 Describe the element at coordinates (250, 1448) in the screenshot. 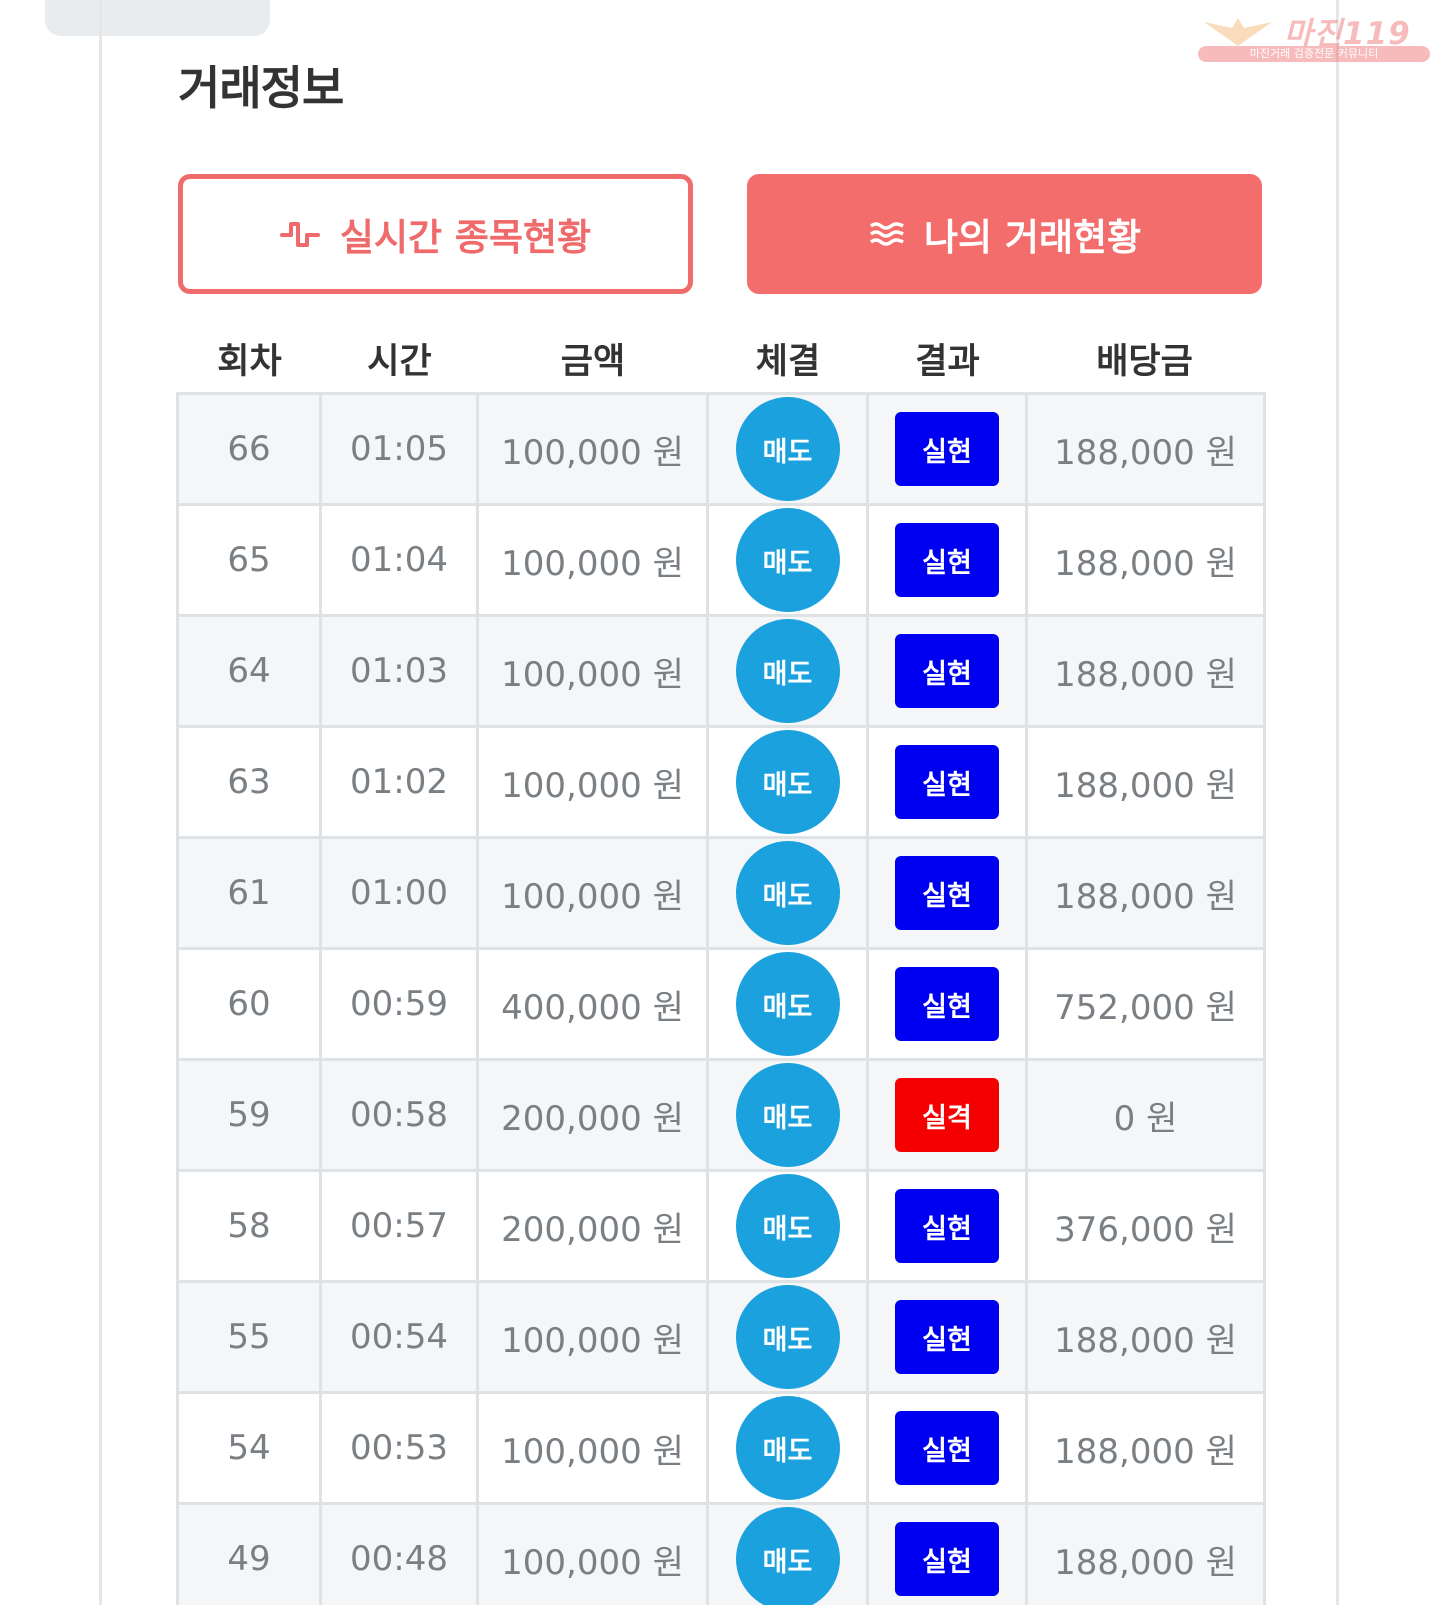

I see `cell-round: 54` at that location.